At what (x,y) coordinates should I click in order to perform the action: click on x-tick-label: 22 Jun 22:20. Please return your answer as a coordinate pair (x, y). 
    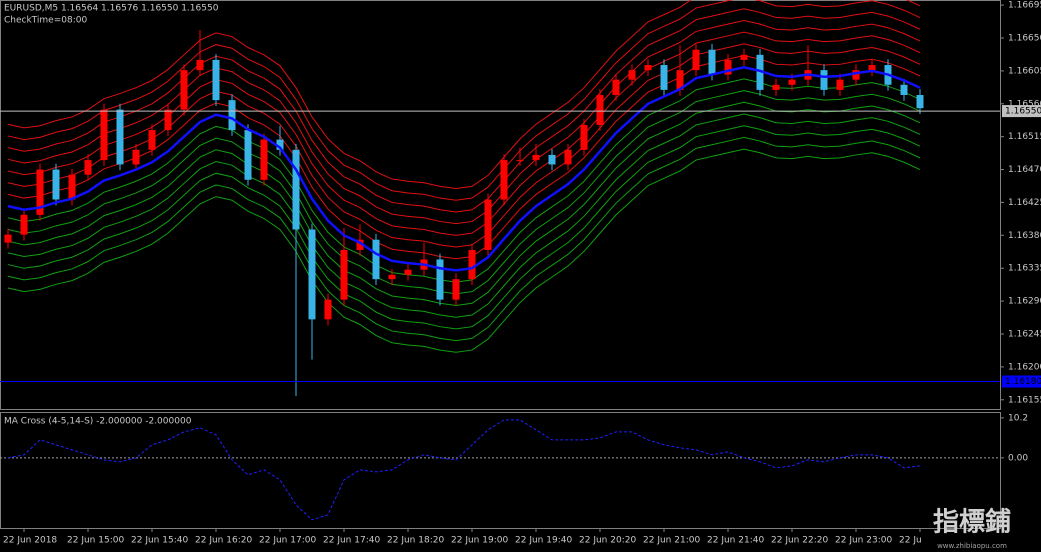
    Looking at the image, I should click on (799, 541).